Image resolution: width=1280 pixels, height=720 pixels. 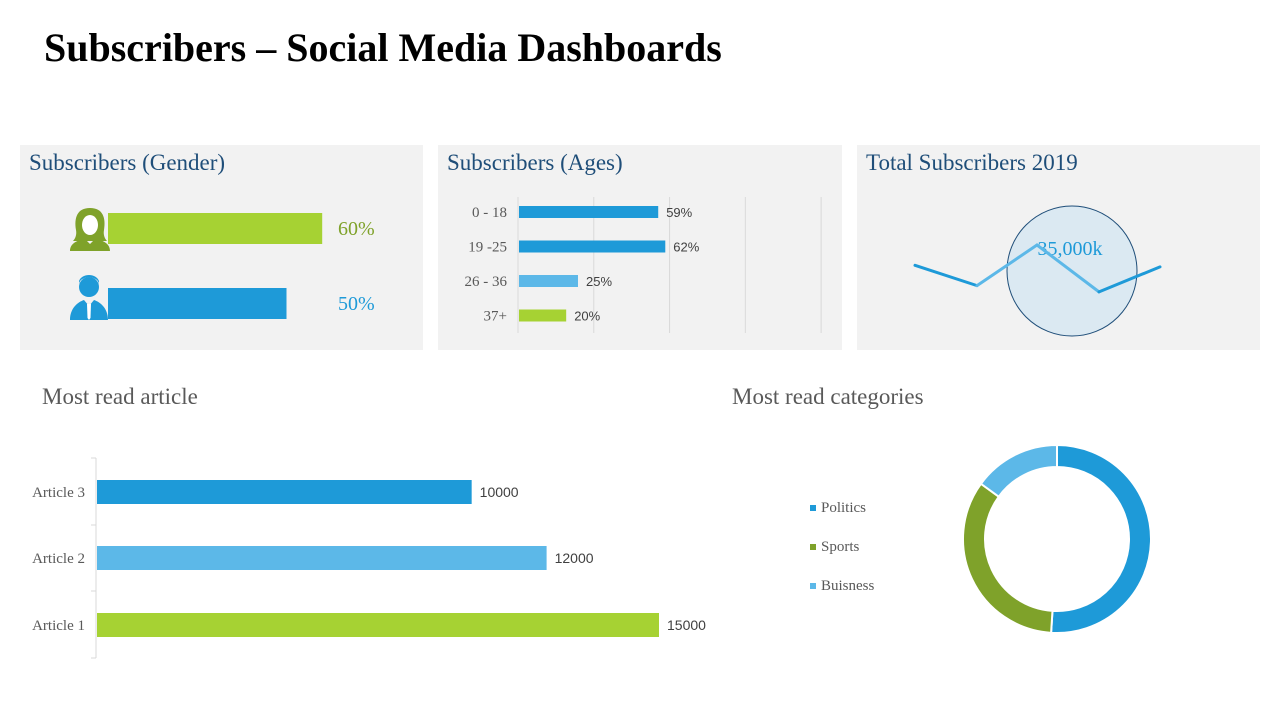 I want to click on categories-donut, so click(x=1057, y=538).